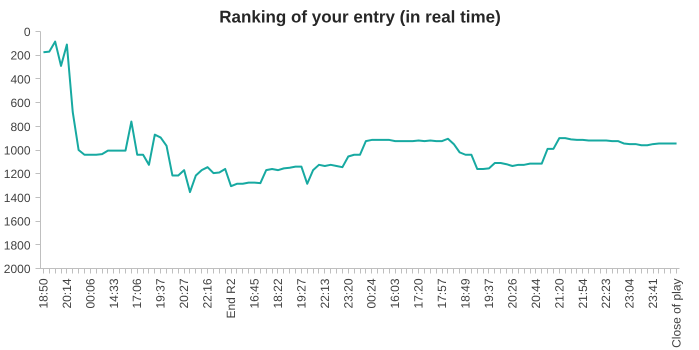 This screenshot has width=699, height=350. What do you see at coordinates (20, 127) in the screenshot?
I see `y-tick-label: 800` at bounding box center [20, 127].